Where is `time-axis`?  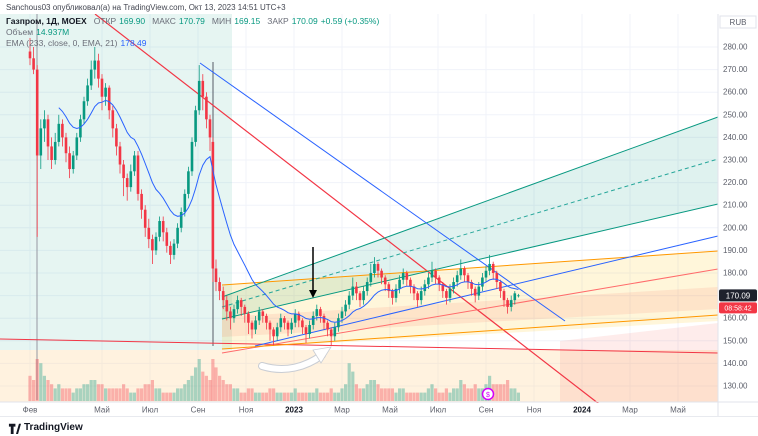
time-axis is located at coordinates (379, 409).